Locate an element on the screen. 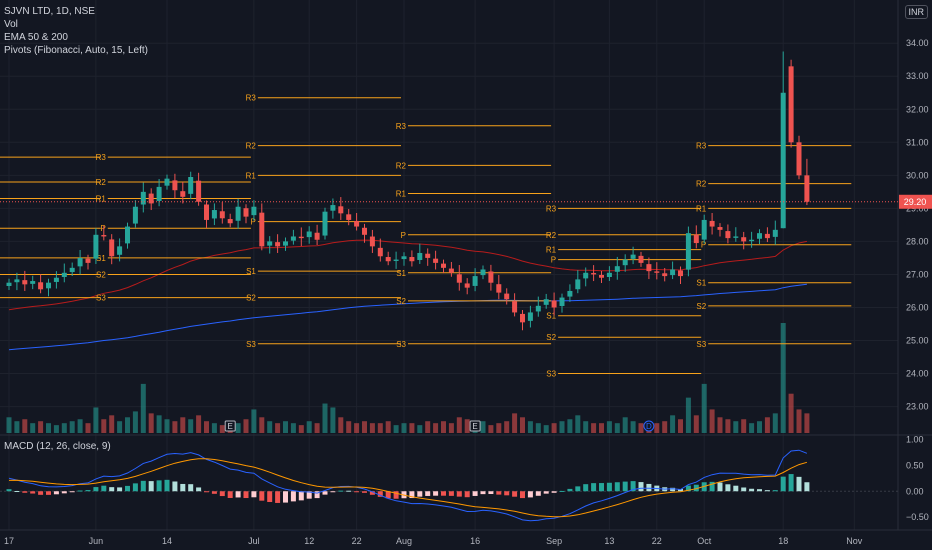 This screenshot has height=550, width=932. signal-line is located at coordinates (408, 488).